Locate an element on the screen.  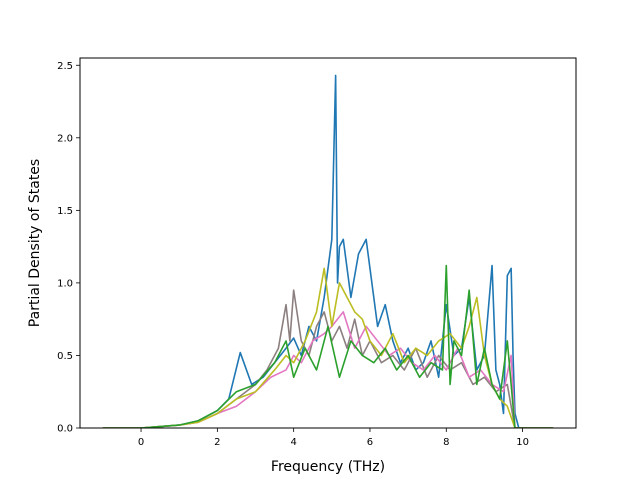
y-axis: 0.0 0.5 1.0 1.5 2.0 2.5 is located at coordinates (68, 248).